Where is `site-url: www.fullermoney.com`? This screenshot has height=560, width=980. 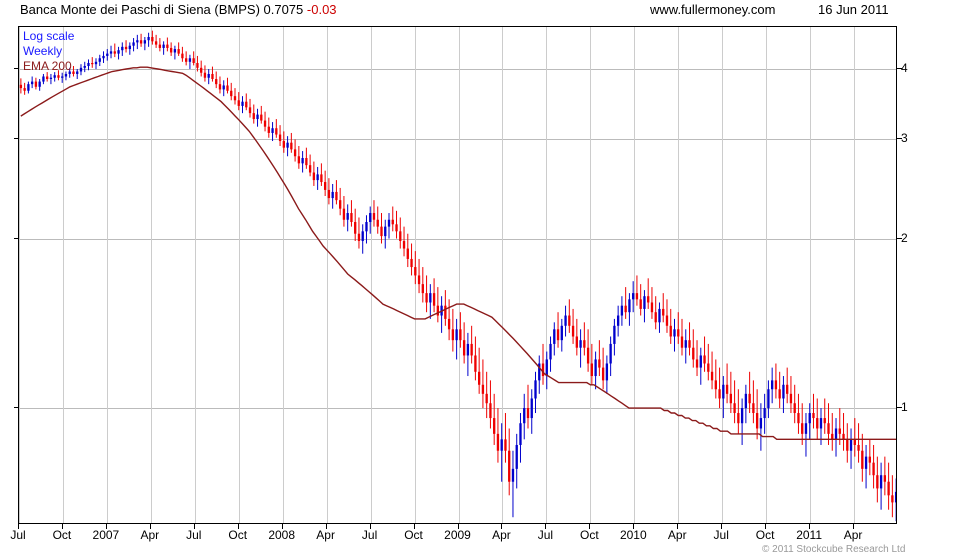 site-url: www.fullermoney.com is located at coordinates (713, 9).